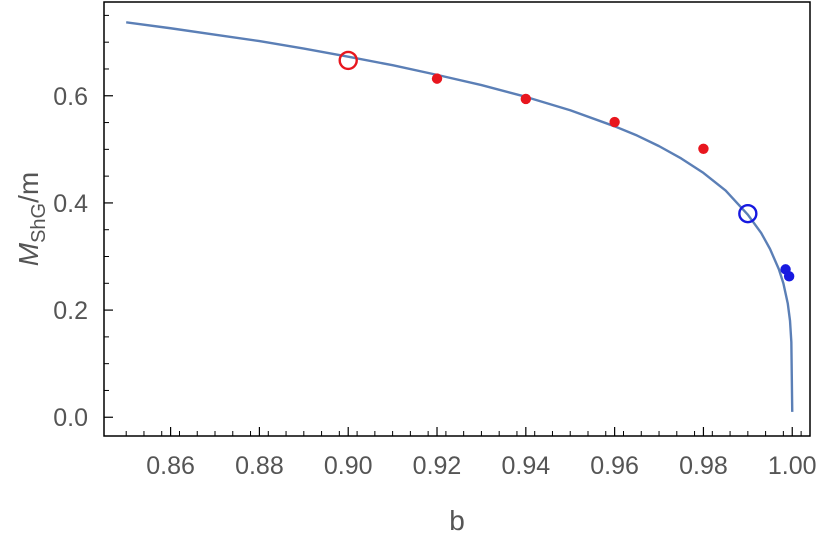 Image resolution: width=830 pixels, height=540 pixels. Describe the element at coordinates (748, 213) in the screenshot. I see `blue-open-point` at that location.